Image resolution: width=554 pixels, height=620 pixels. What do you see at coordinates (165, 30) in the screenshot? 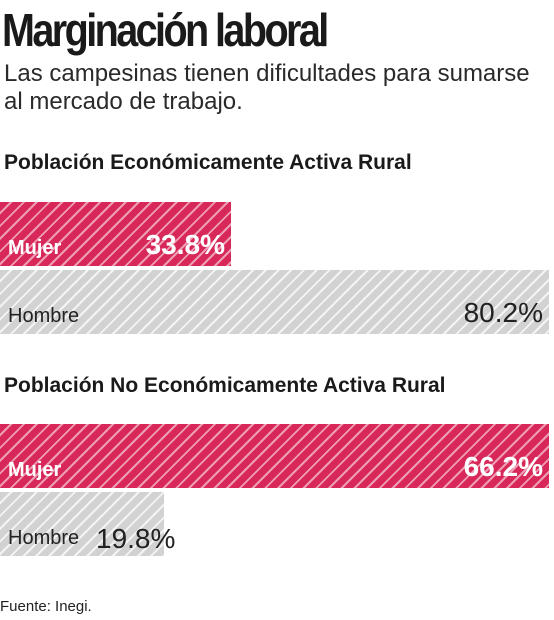
I see `chart-title: Marginación laboral` at bounding box center [165, 30].